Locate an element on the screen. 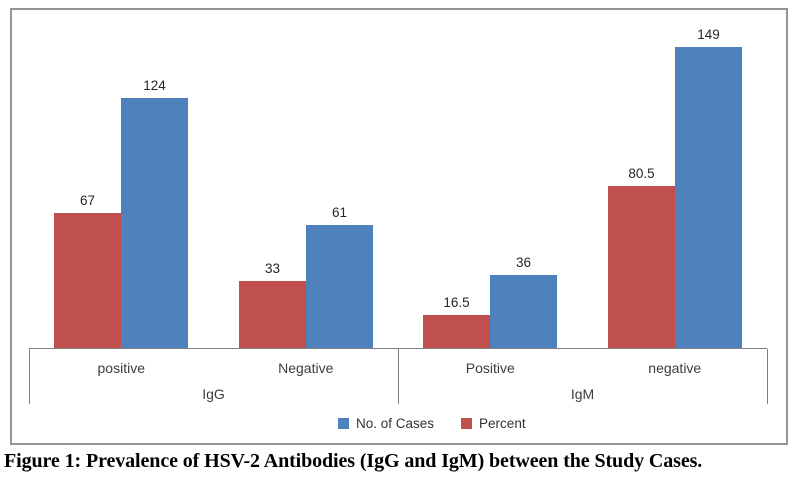 This screenshot has height=498, width=795. legend-item: No. of Cases is located at coordinates (386, 423).